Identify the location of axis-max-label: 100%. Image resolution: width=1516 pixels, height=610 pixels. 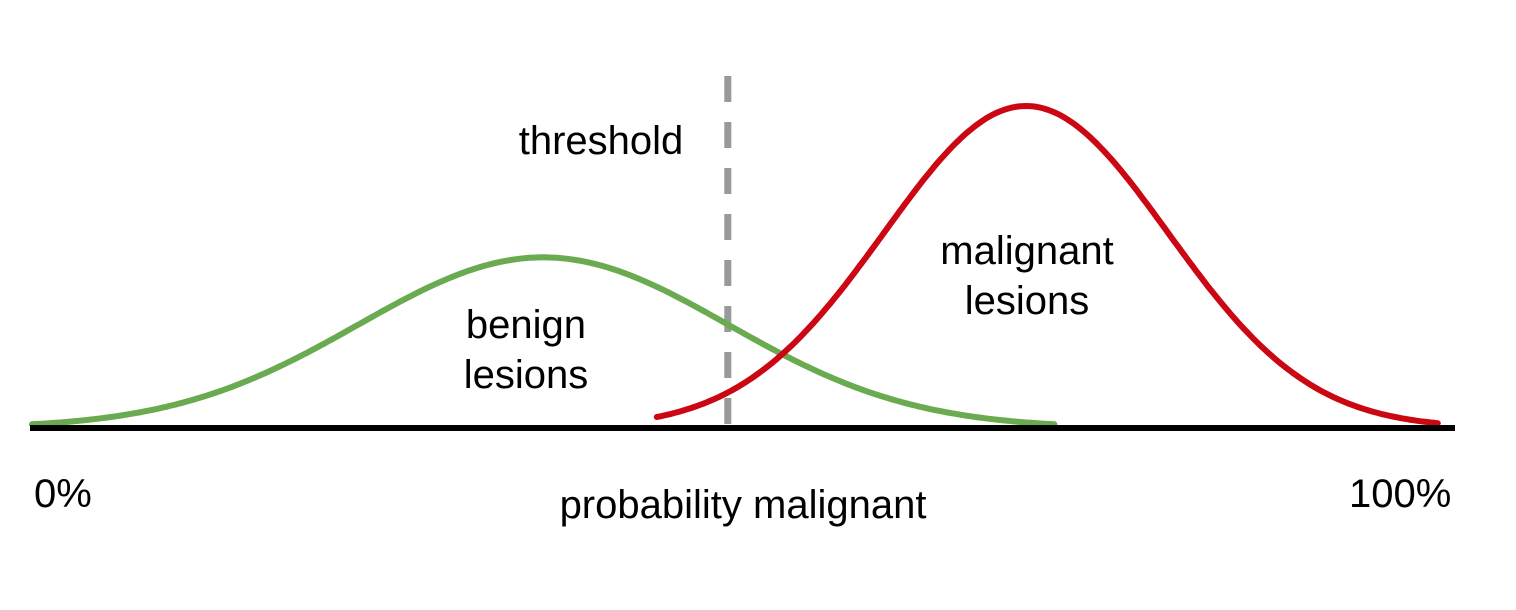
(1400, 494).